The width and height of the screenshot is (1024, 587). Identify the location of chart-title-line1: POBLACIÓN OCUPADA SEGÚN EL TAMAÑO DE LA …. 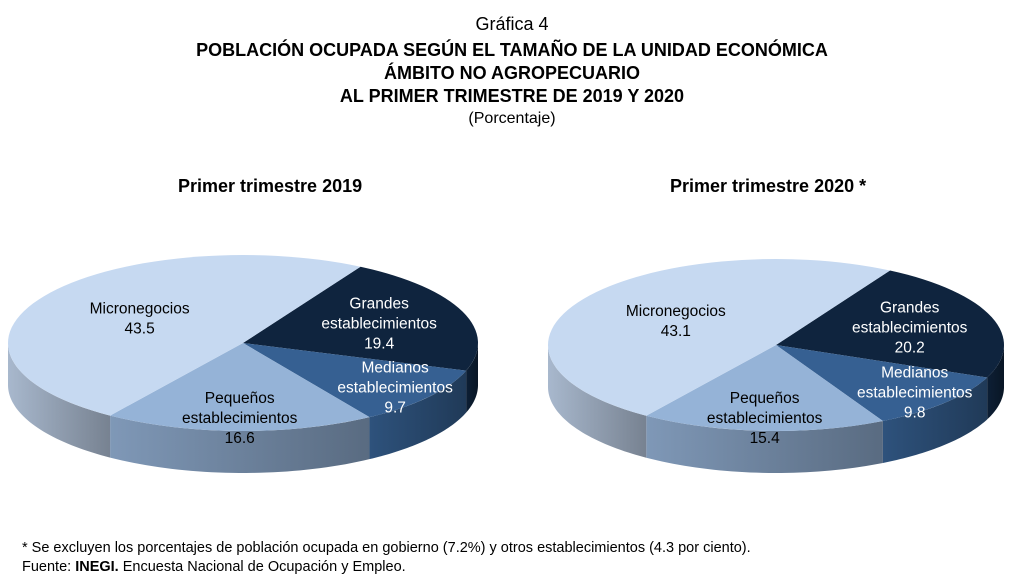
(512, 50).